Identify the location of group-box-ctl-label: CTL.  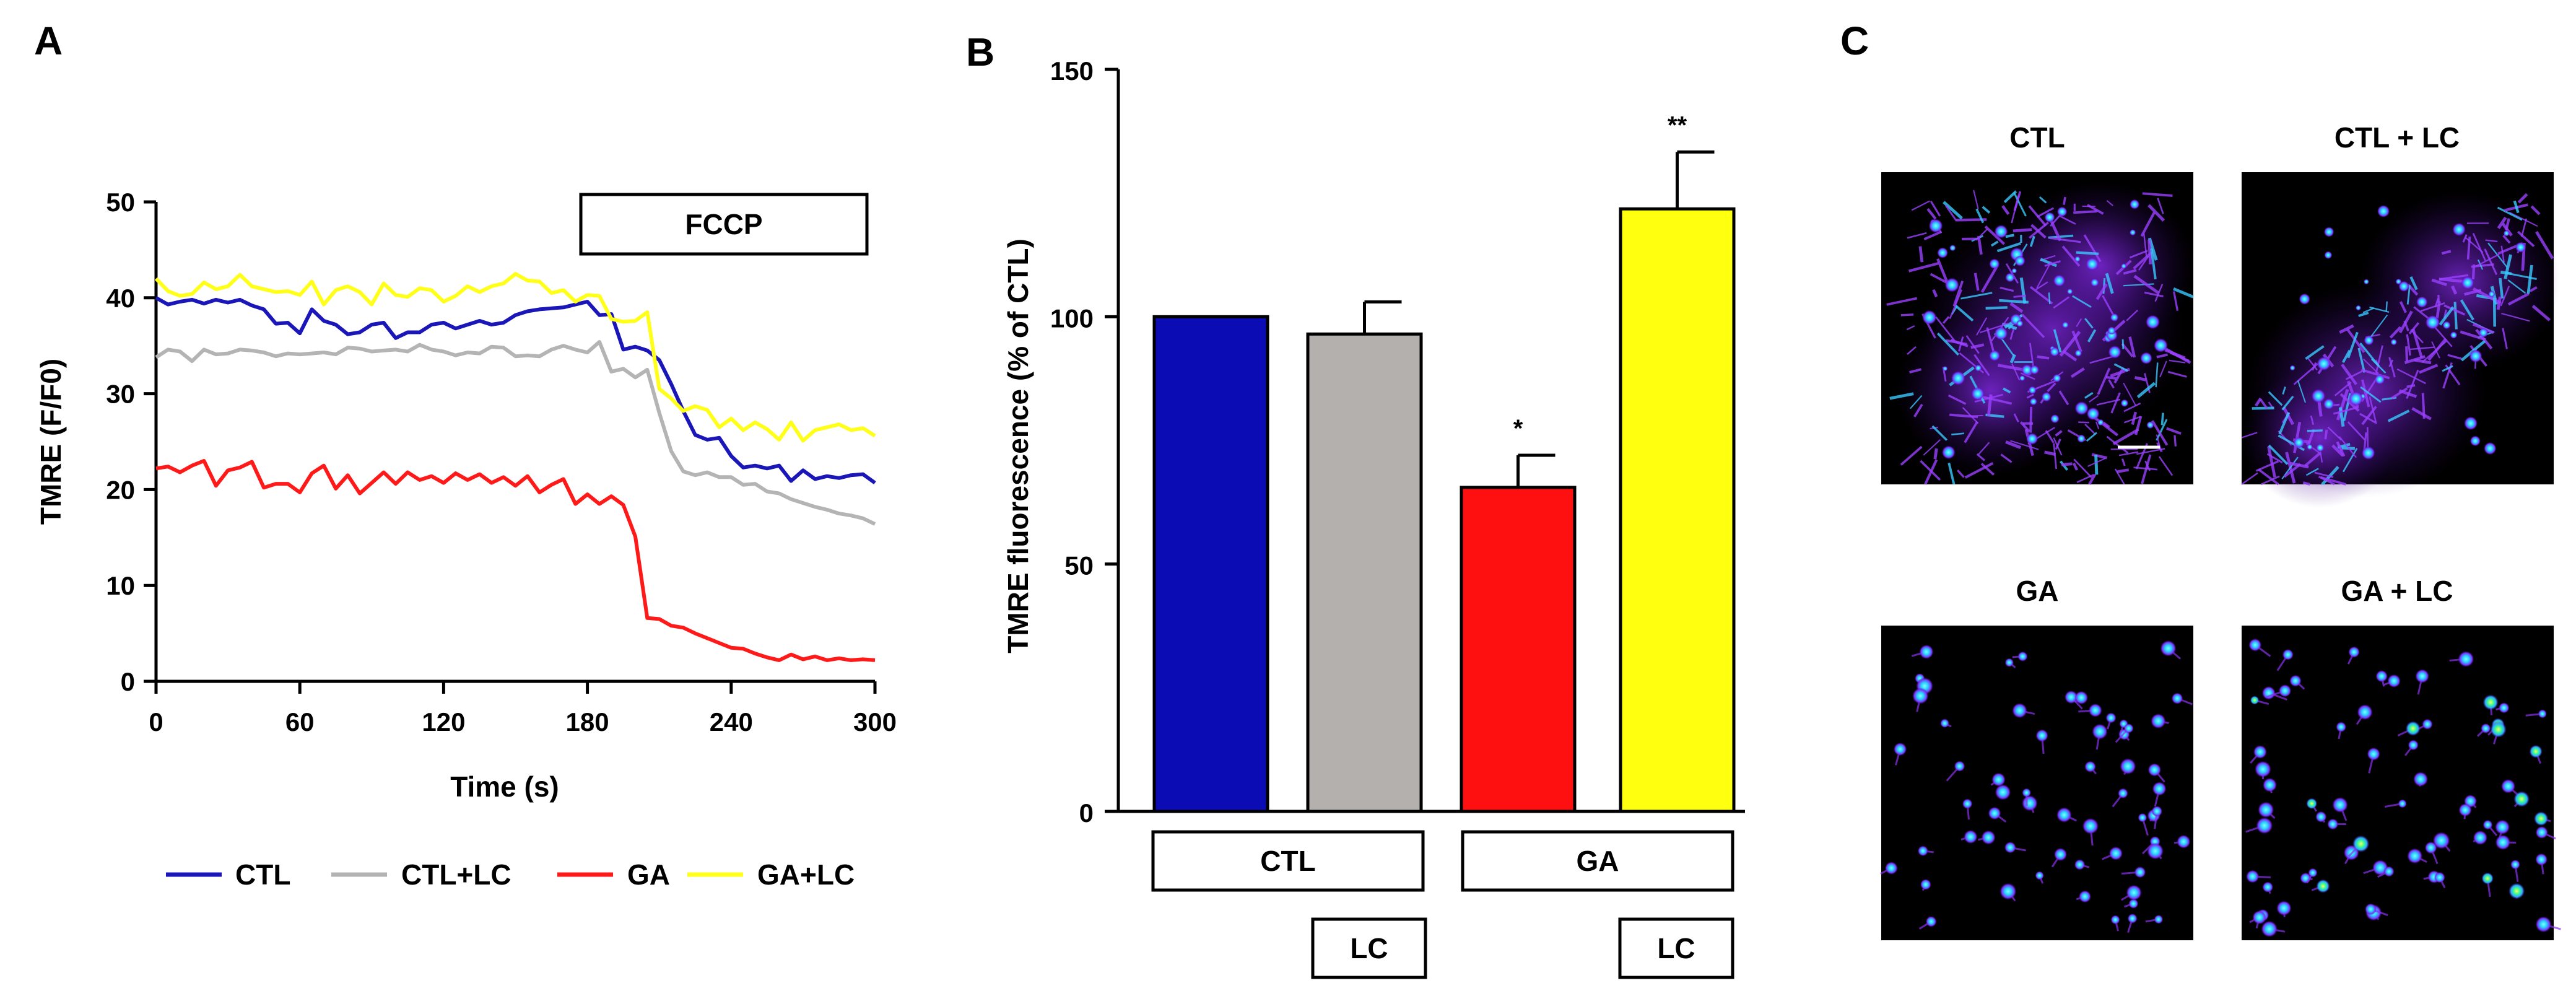
(1287, 861).